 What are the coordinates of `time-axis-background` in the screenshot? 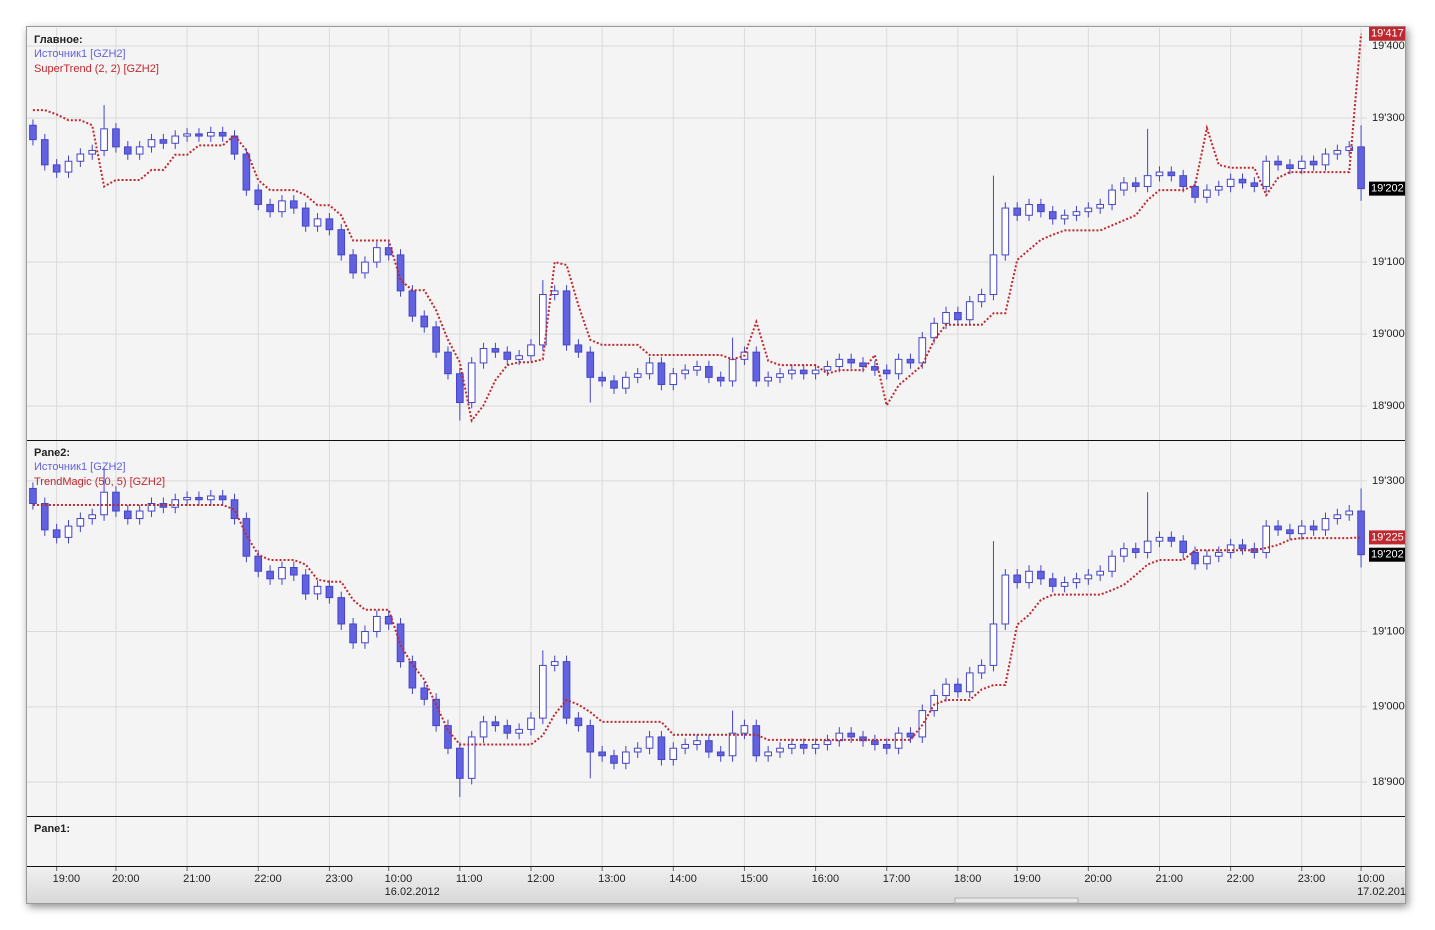 It's located at (716, 885).